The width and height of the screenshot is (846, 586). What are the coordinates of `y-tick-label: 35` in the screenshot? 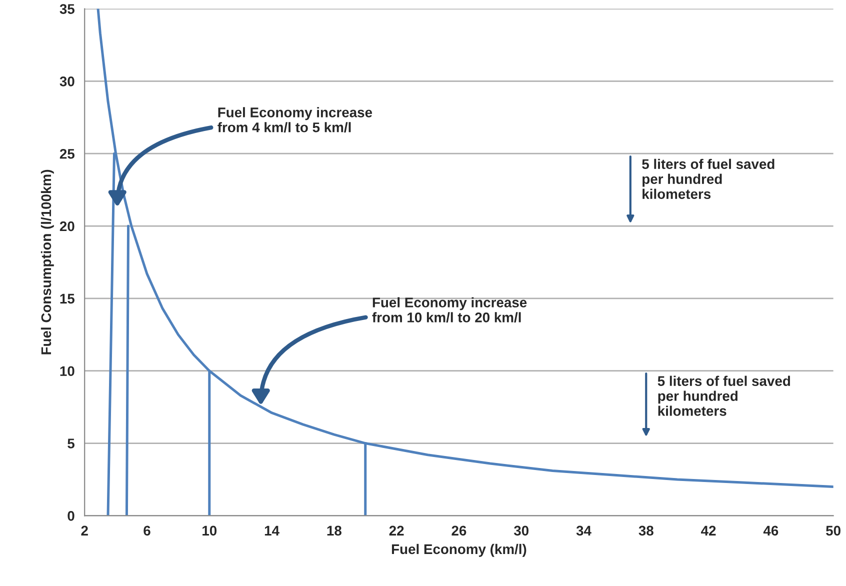 It's located at (67, 9).